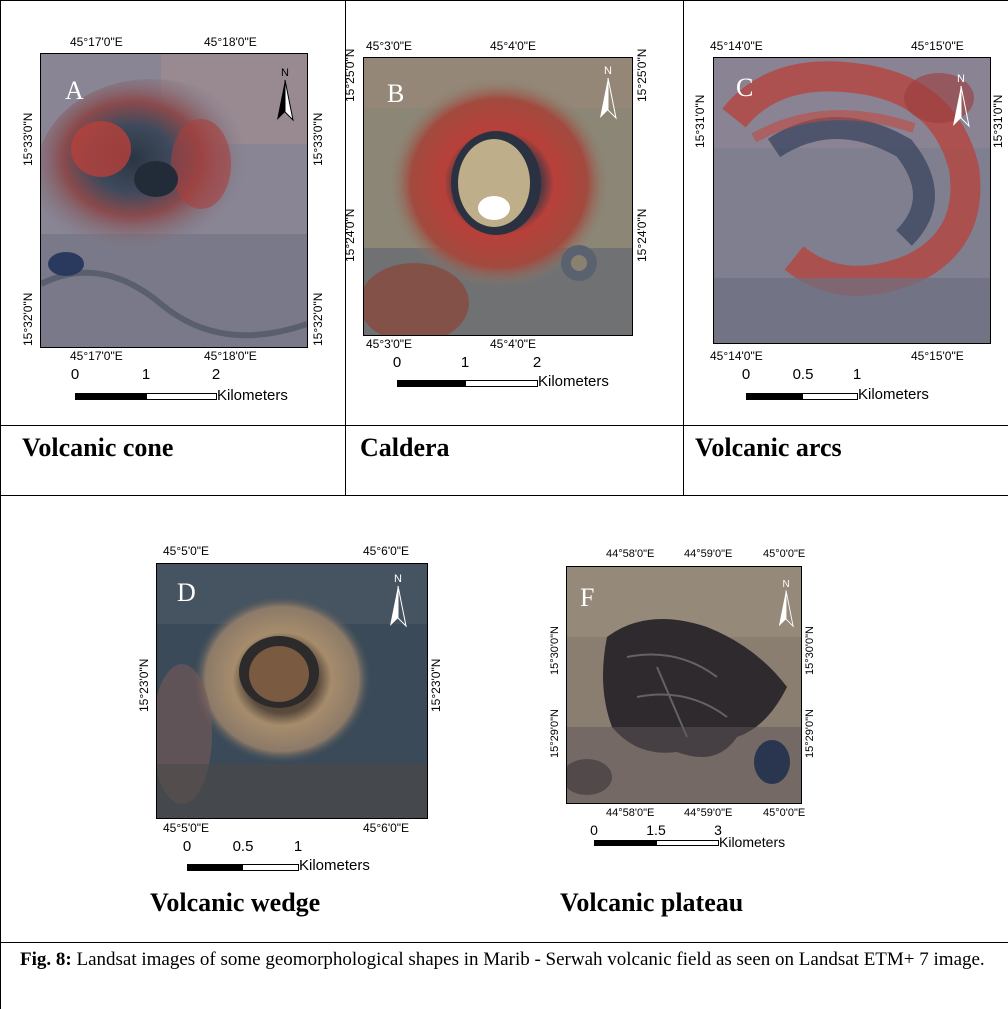  I want to click on right-coord: 15°23'0"N, so click(436, 685).